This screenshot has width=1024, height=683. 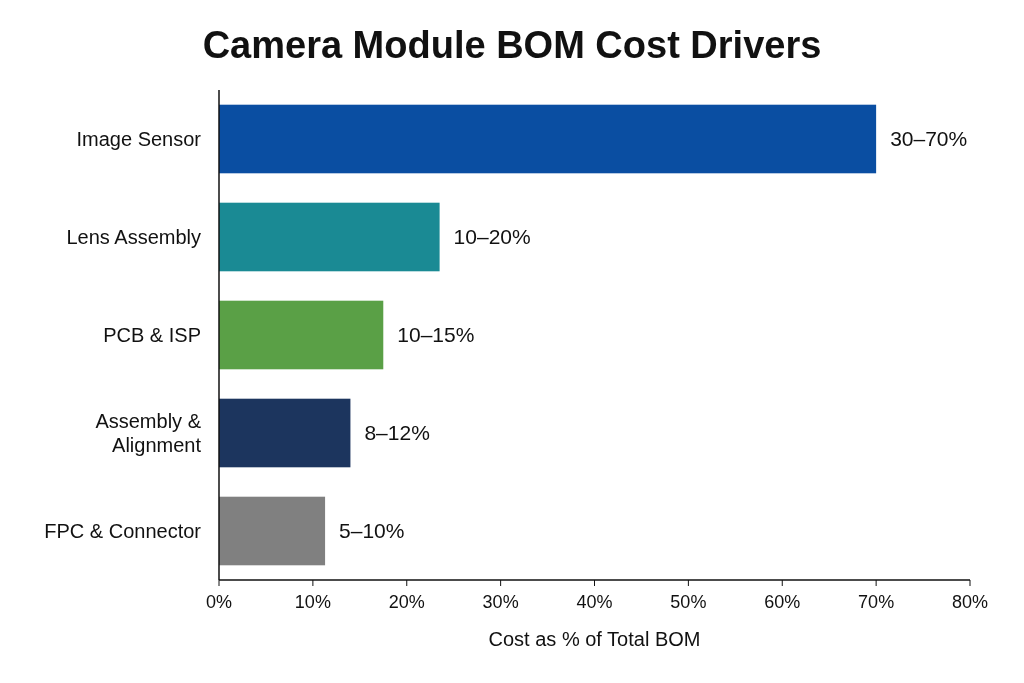 I want to click on annotation: 5–10%, so click(x=372, y=531).